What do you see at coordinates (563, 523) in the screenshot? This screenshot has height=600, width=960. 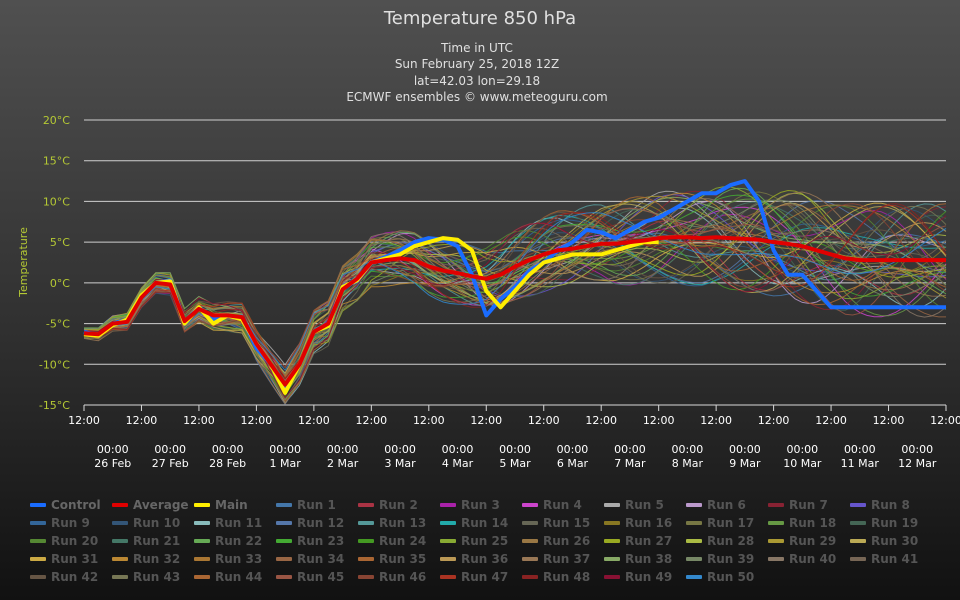 I see `legend-item: Run 15` at bounding box center [563, 523].